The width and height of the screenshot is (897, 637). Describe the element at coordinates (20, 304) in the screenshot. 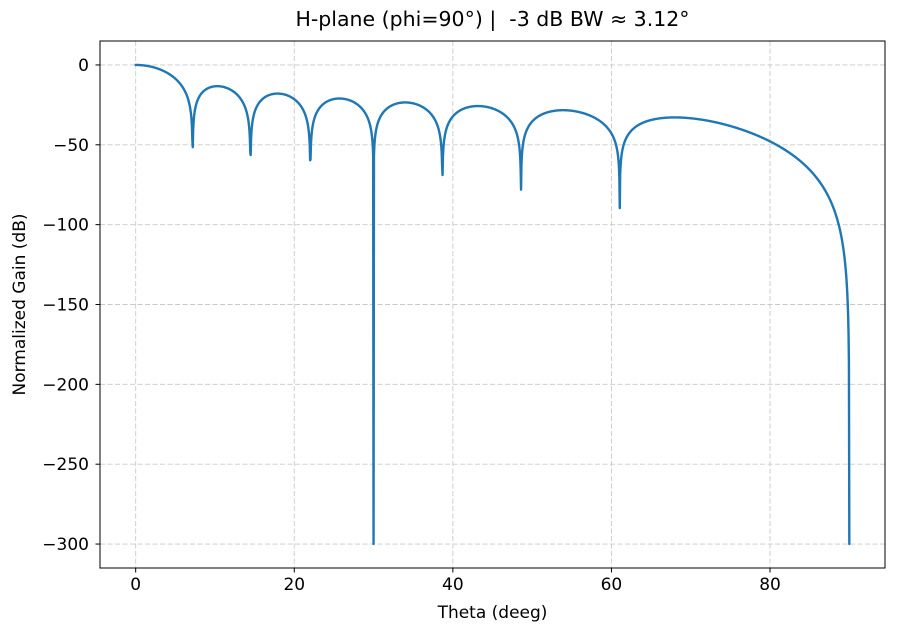

I see `y-axis-label: Normalized Gain (dB)` at that location.